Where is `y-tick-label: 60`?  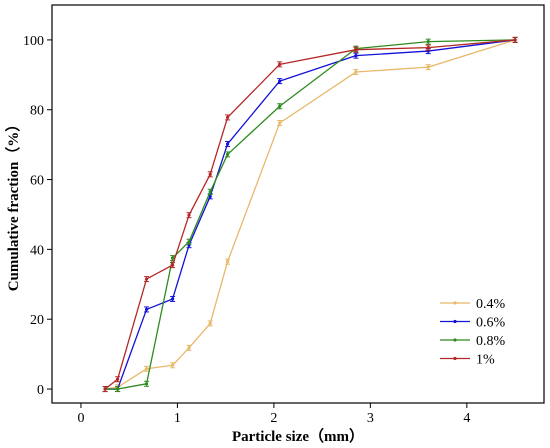 y-tick-label: 60 is located at coordinates (37, 181).